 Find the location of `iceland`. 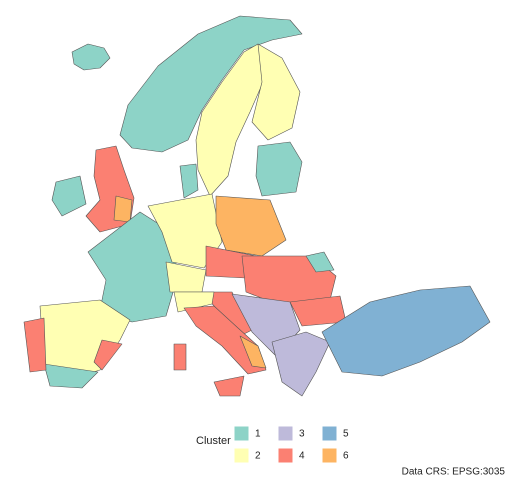

iceland is located at coordinates (91, 57).